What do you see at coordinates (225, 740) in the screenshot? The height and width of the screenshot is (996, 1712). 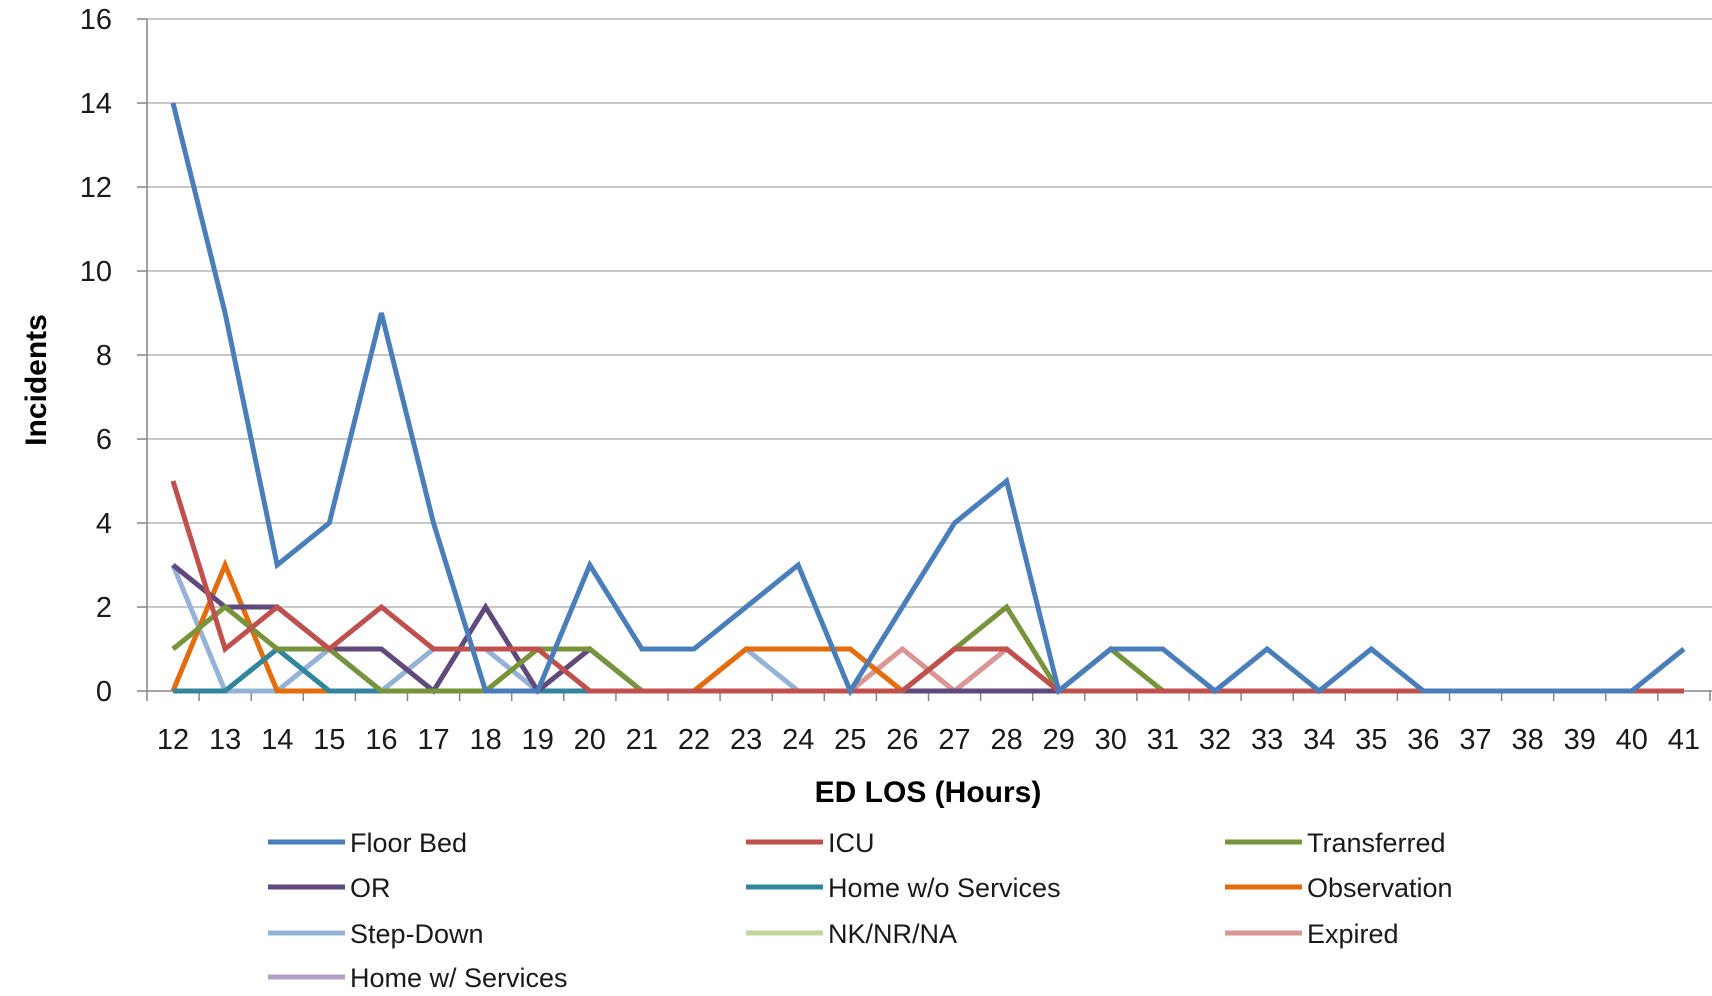 I see `x-tick-label-1: 13` at bounding box center [225, 740].